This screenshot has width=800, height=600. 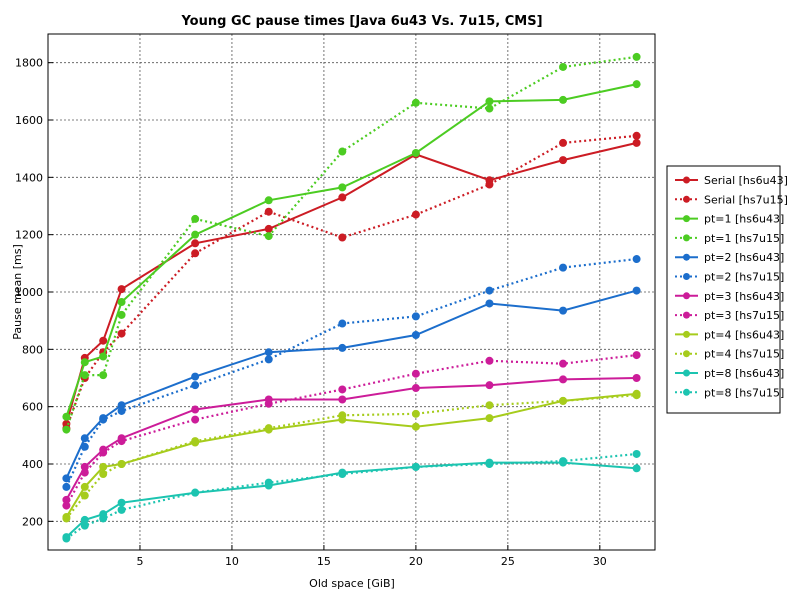 I want to click on y-axis-label: Pause mean [ms], so click(x=17, y=292).